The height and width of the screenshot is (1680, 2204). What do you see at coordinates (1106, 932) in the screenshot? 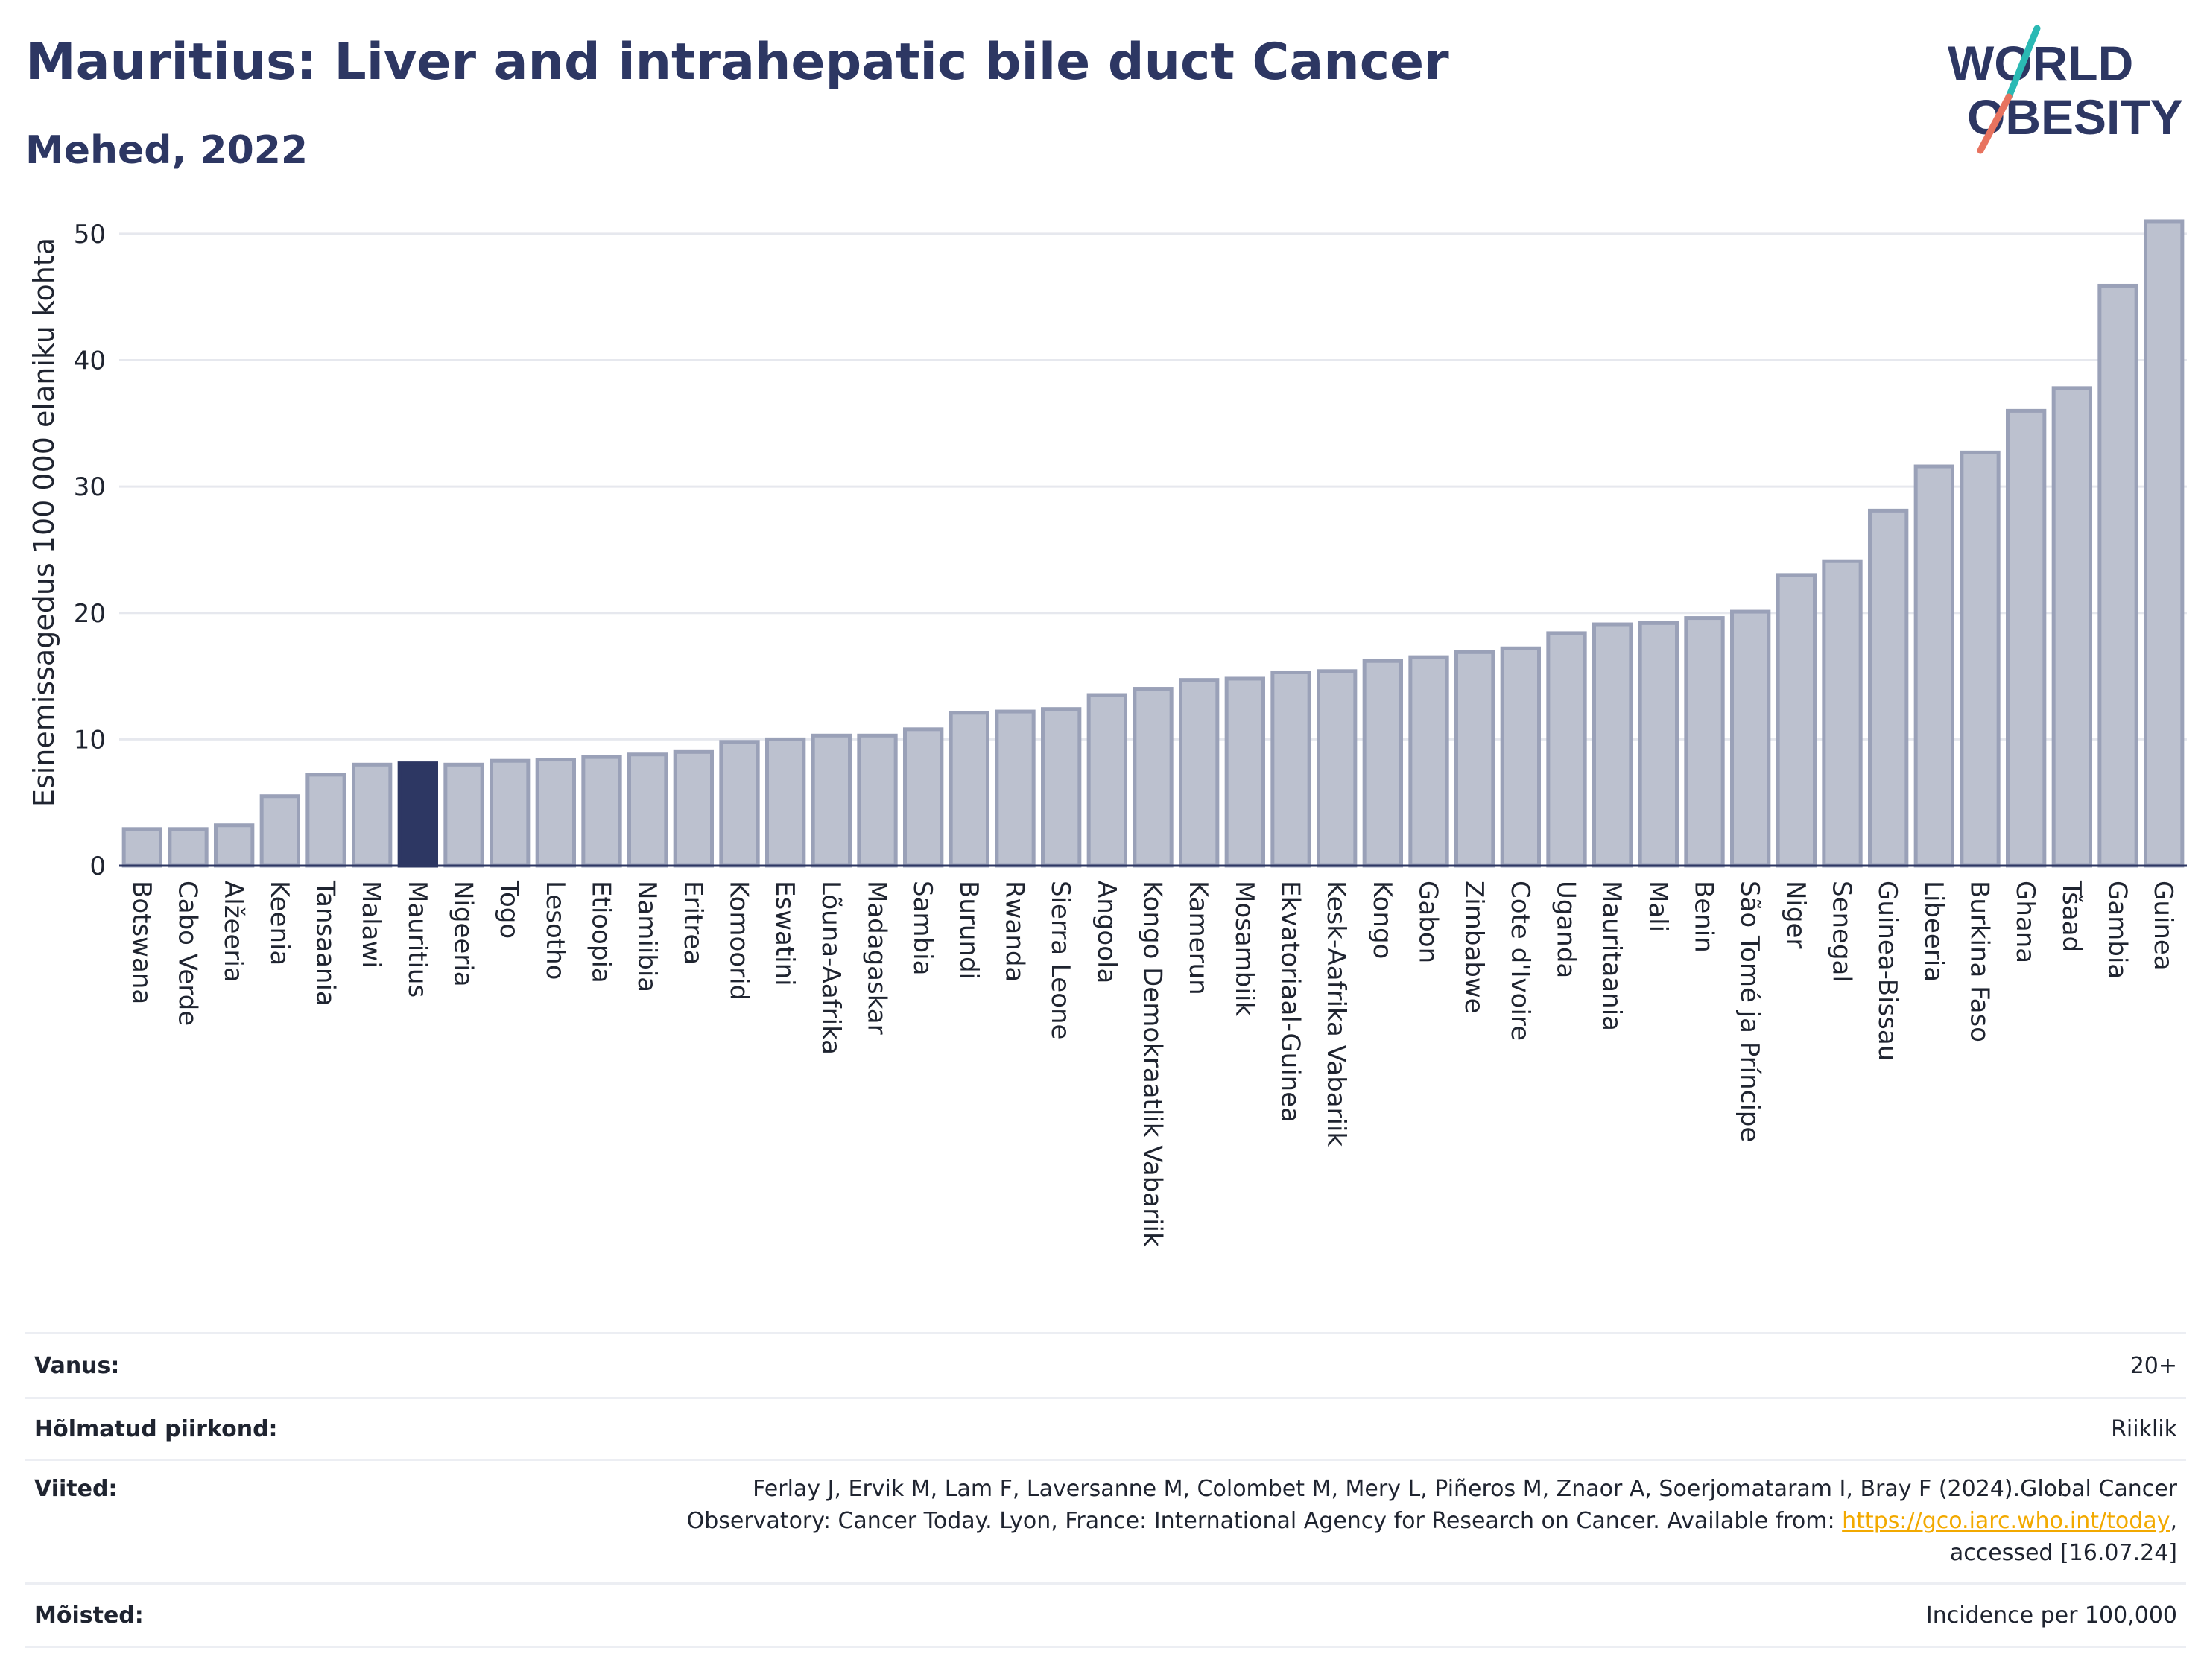
I see `x-tick-label: Angoola` at bounding box center [1106, 932].